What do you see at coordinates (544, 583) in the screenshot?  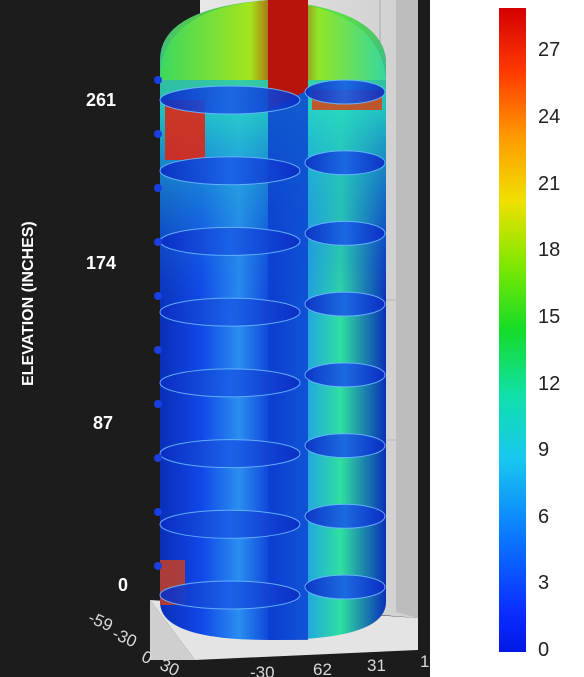 I see `colorbar-tick-label: 3` at bounding box center [544, 583].